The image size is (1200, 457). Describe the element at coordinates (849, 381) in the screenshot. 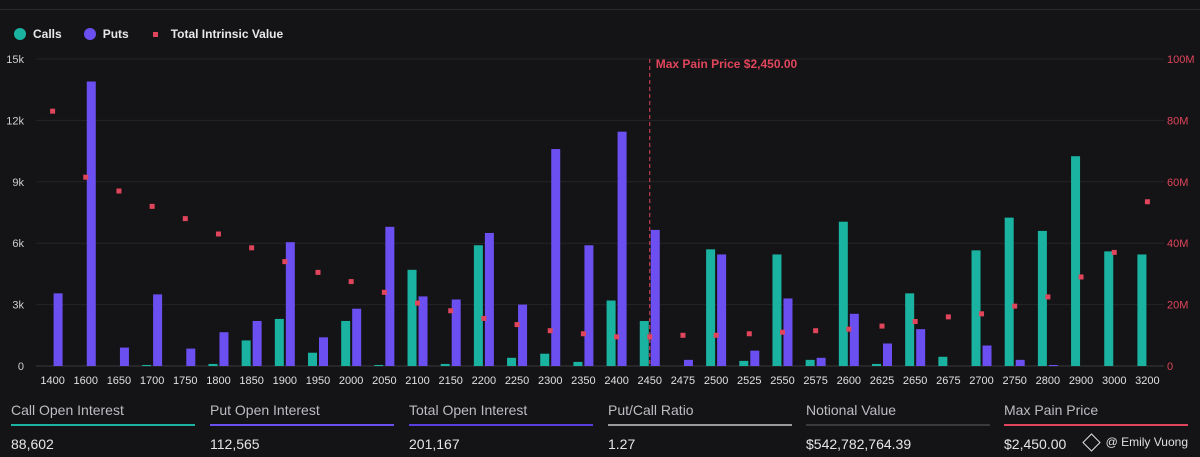

I see `x-tick-label: 2600` at that location.